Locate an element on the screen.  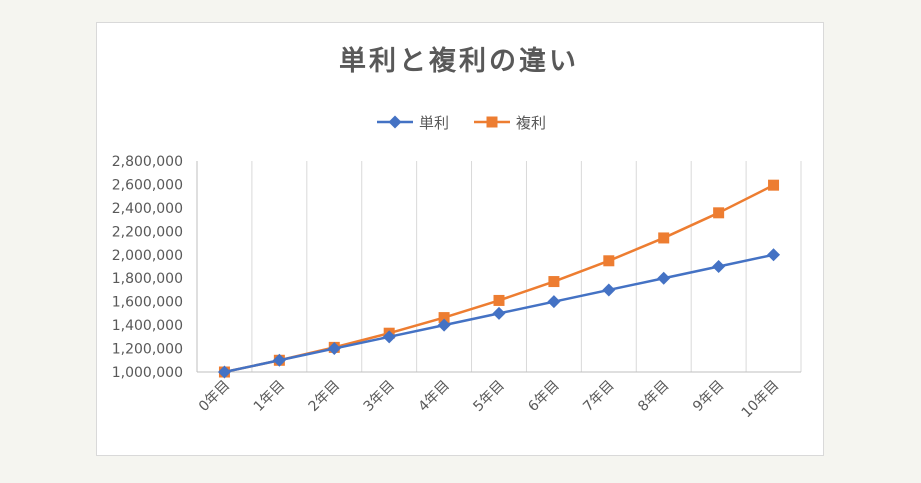
x-tick-label: 1年目 is located at coordinates (269, 396).